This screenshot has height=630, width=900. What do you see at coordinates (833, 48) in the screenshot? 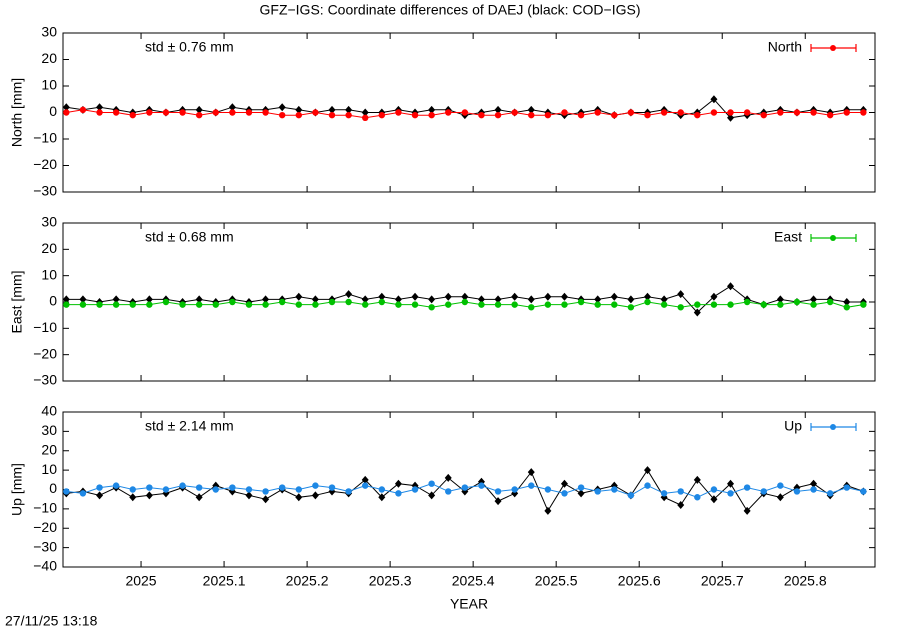
I see `legend-swatch` at bounding box center [833, 48].